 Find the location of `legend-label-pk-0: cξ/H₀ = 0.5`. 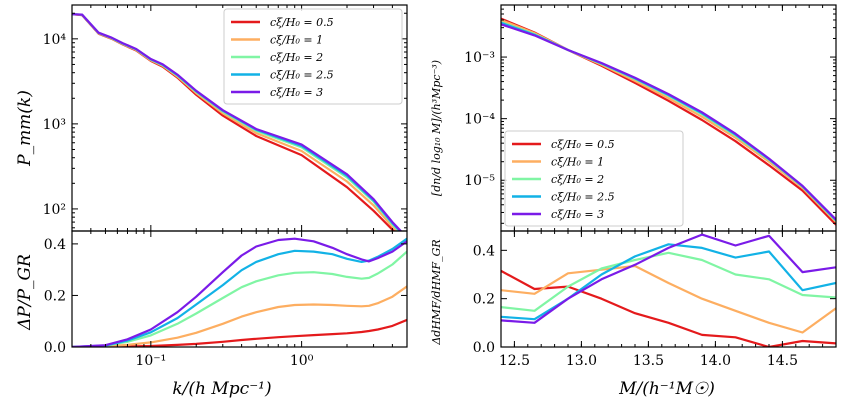

legend-label-pk-0: cξ/H₀ = 0.5 is located at coordinates (302, 22).